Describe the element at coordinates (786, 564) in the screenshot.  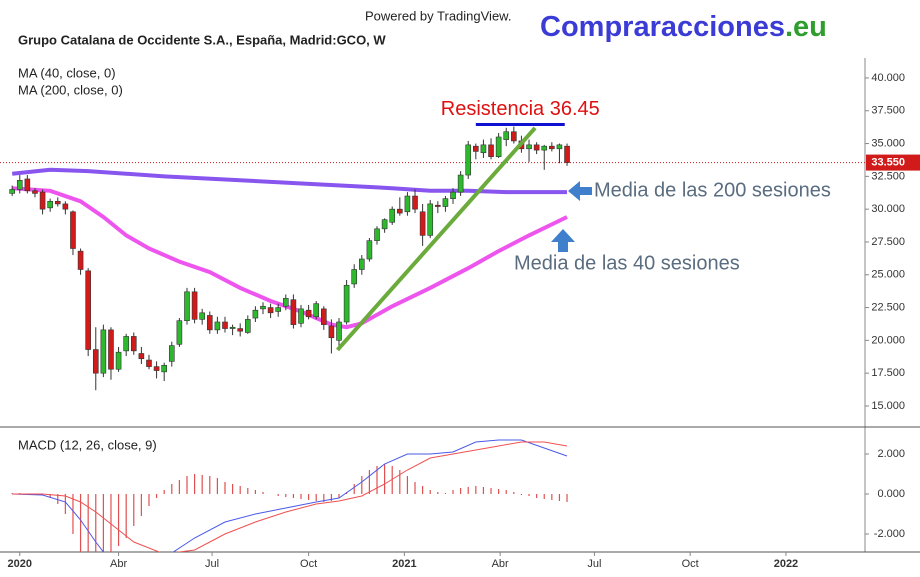
I see `x-tick-label: 2022` at that location.